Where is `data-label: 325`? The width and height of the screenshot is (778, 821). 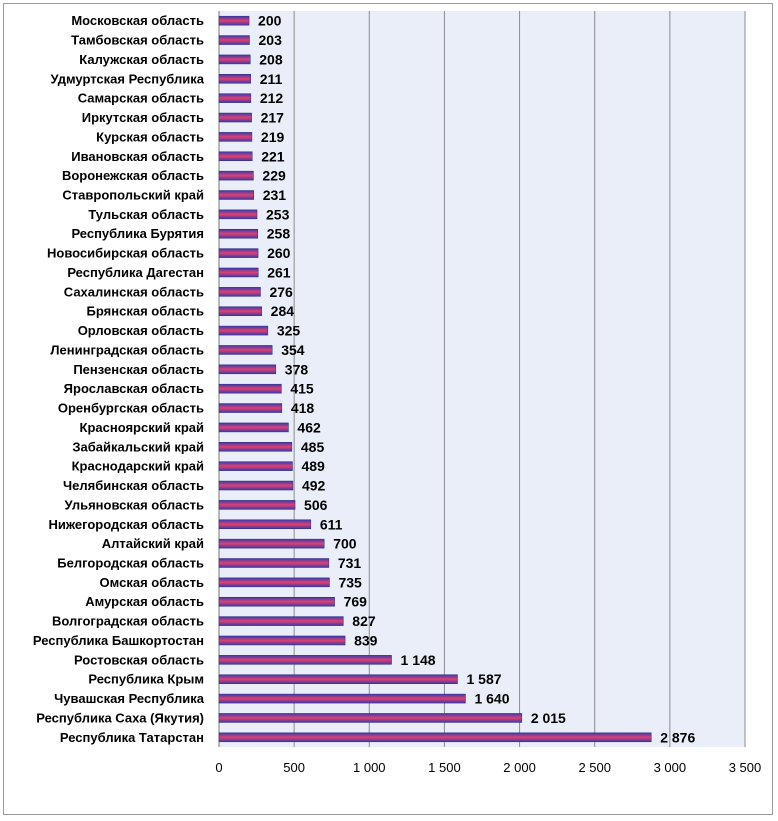
data-label: 325 is located at coordinates (289, 331).